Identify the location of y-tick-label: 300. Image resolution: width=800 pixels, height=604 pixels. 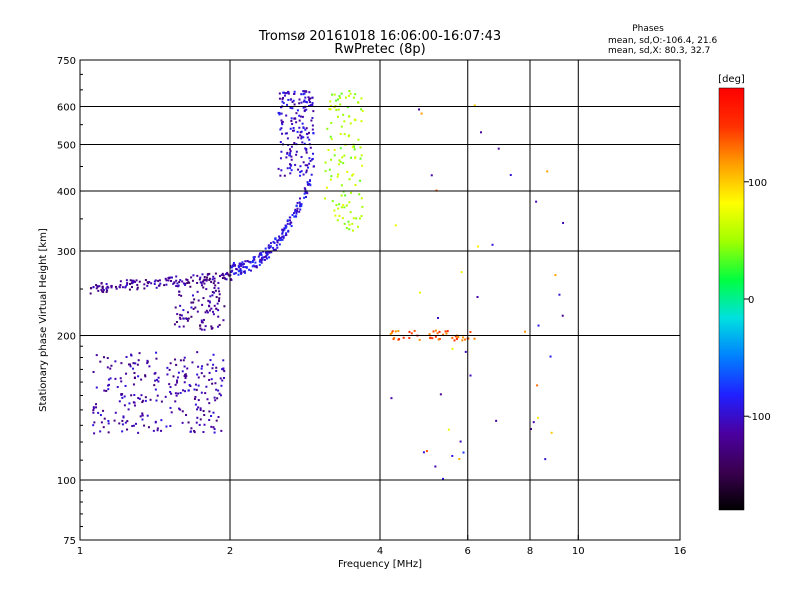
(66, 252).